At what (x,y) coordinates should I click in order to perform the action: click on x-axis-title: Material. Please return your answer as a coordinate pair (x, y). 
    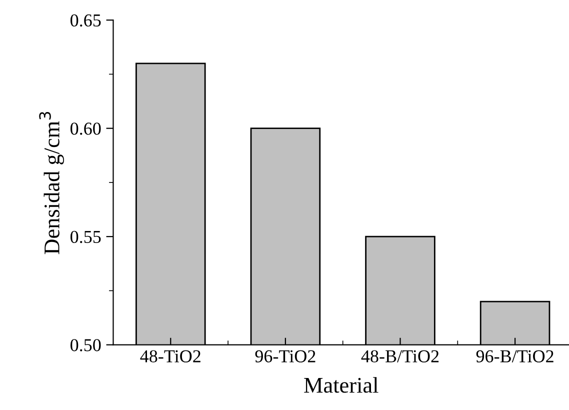
    Looking at the image, I should click on (341, 385).